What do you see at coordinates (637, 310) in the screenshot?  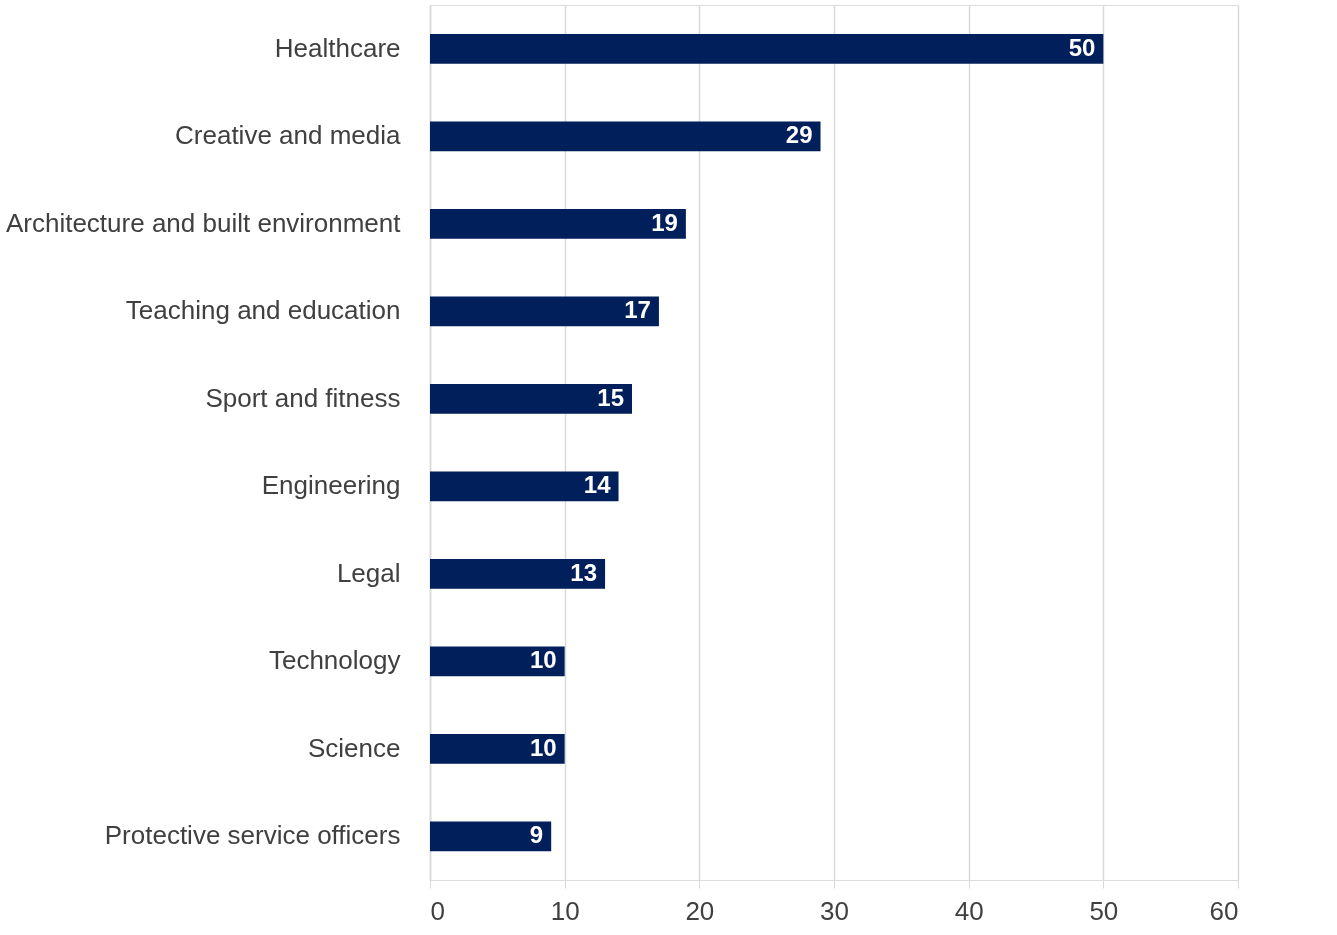 I see `data-label: 17` at bounding box center [637, 310].